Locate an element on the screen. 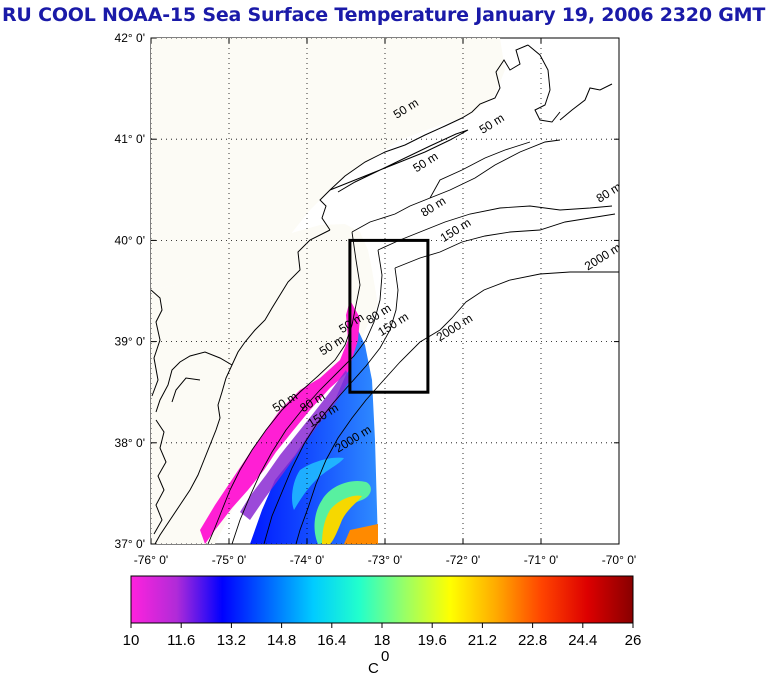  lon-tick-label: -76° 0' is located at coordinates (151, 560).